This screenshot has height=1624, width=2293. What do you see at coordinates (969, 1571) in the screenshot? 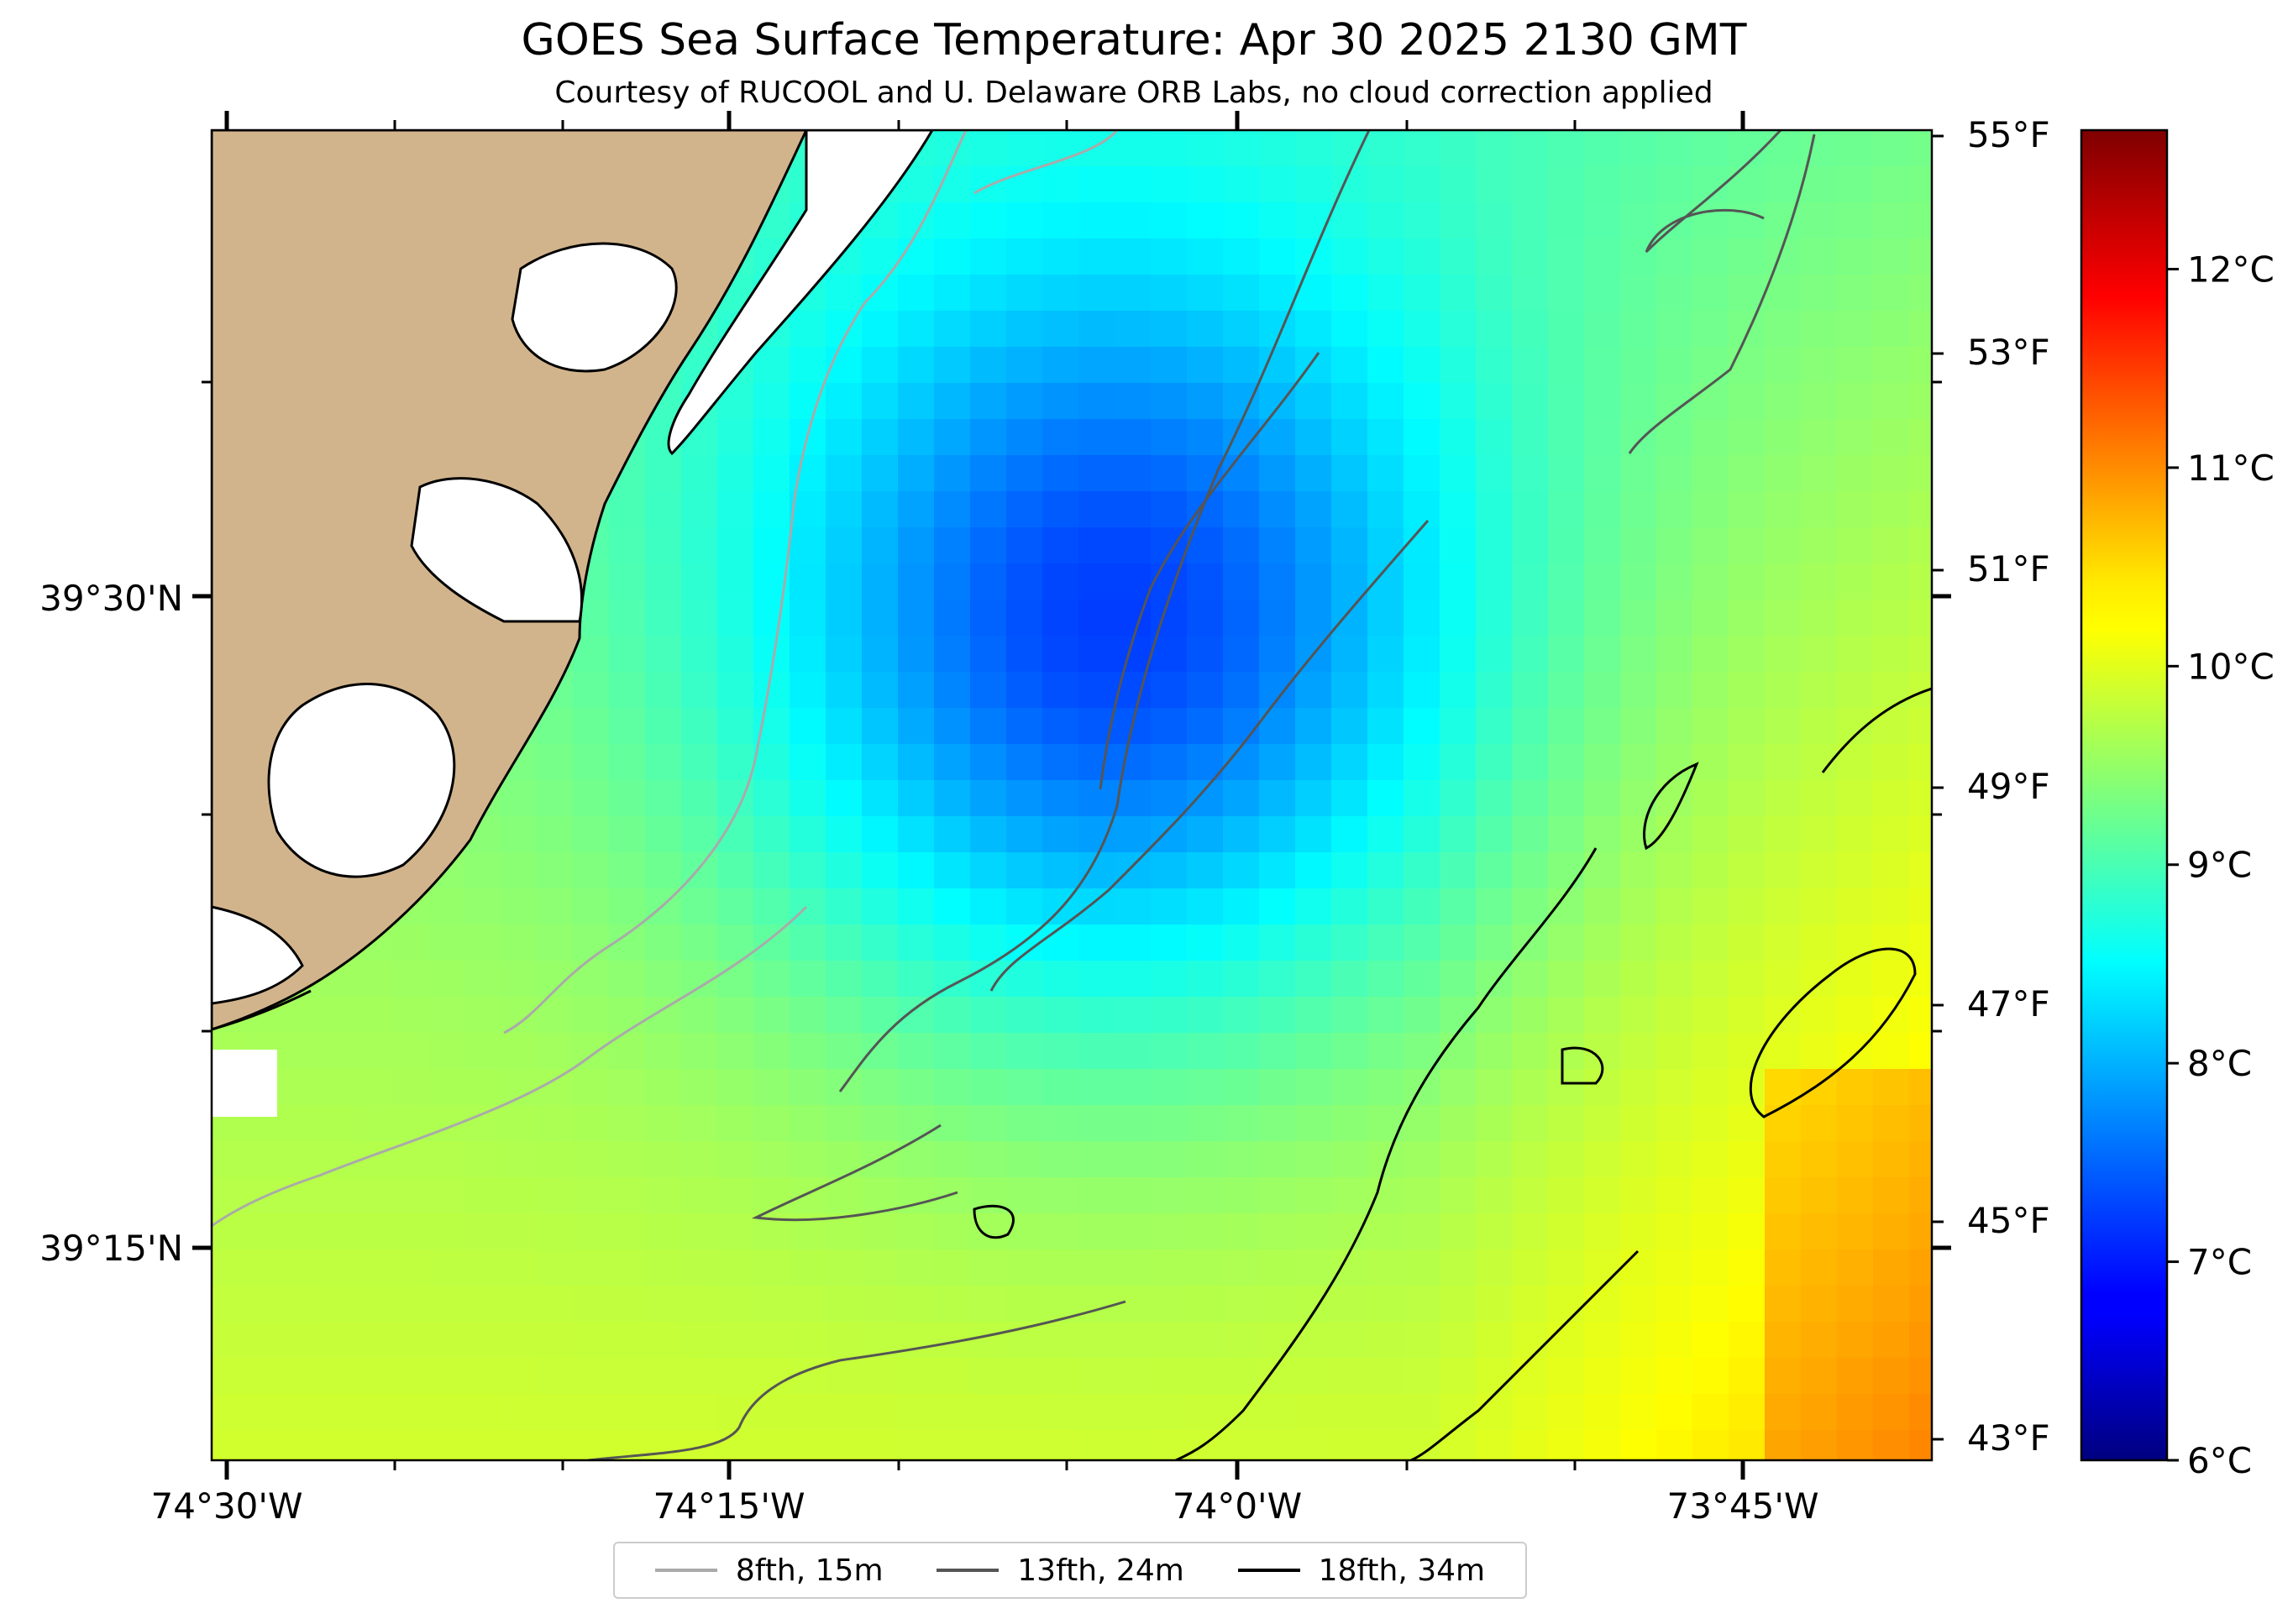
I see `legend-line-24m` at bounding box center [969, 1571].